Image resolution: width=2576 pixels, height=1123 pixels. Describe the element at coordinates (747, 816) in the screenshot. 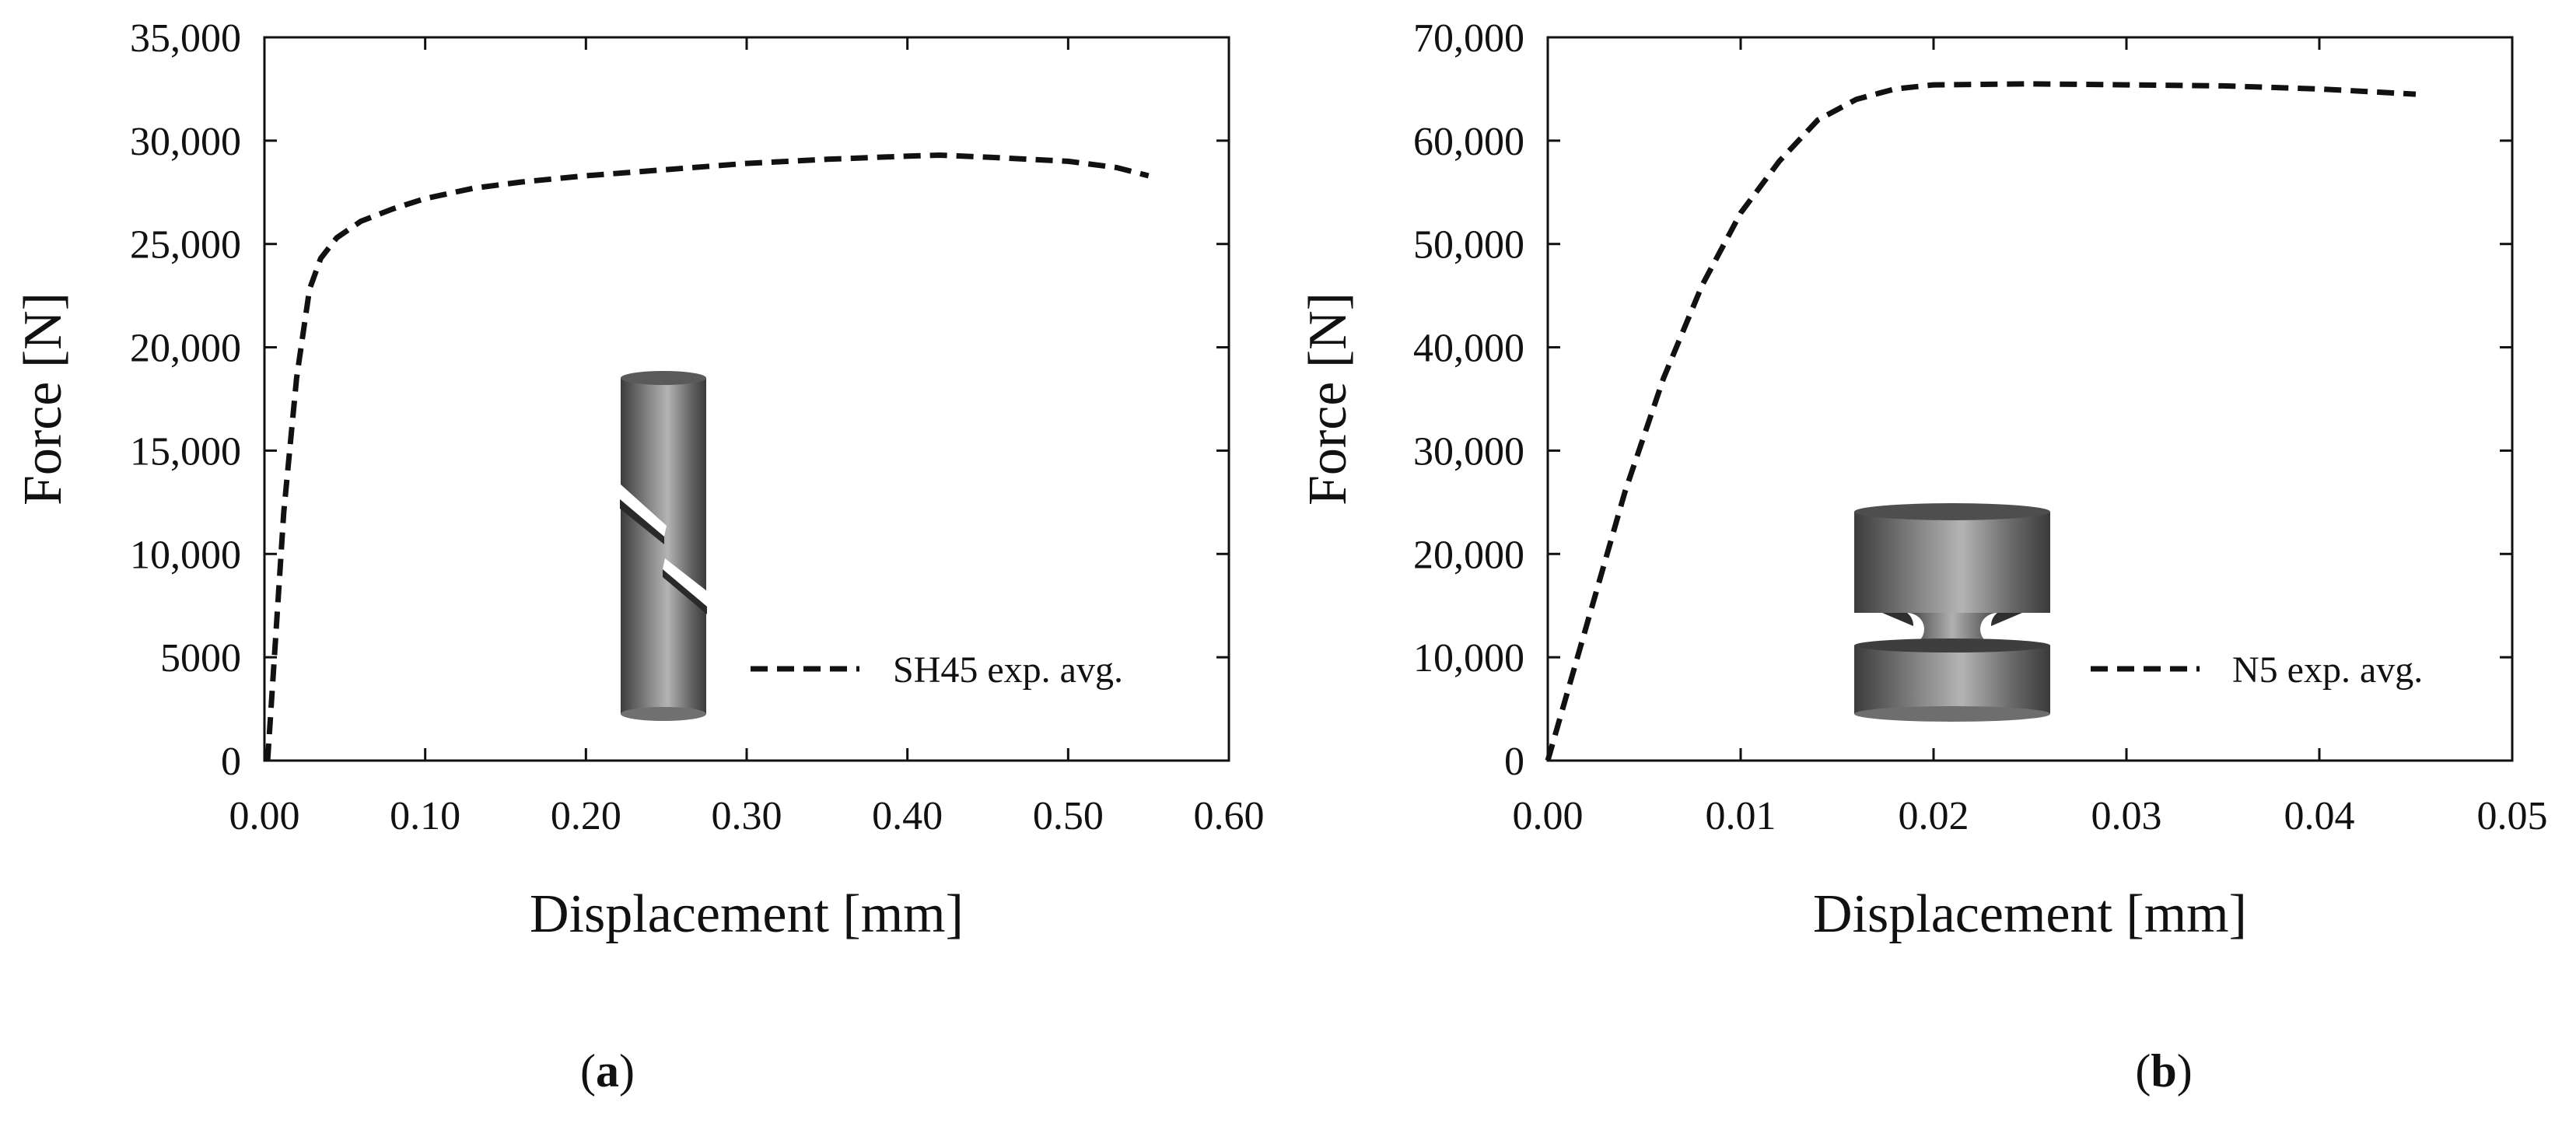

I see `x-tick-label: 0.30` at that location.